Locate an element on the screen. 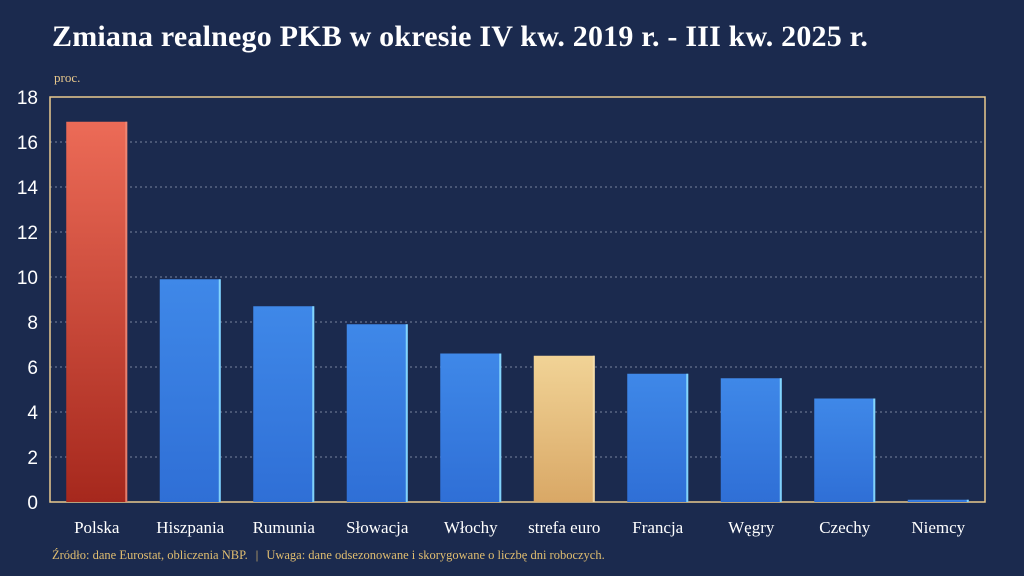 Image resolution: width=1024 pixels, height=576 pixels. x-category-label: Polska is located at coordinates (97, 527).